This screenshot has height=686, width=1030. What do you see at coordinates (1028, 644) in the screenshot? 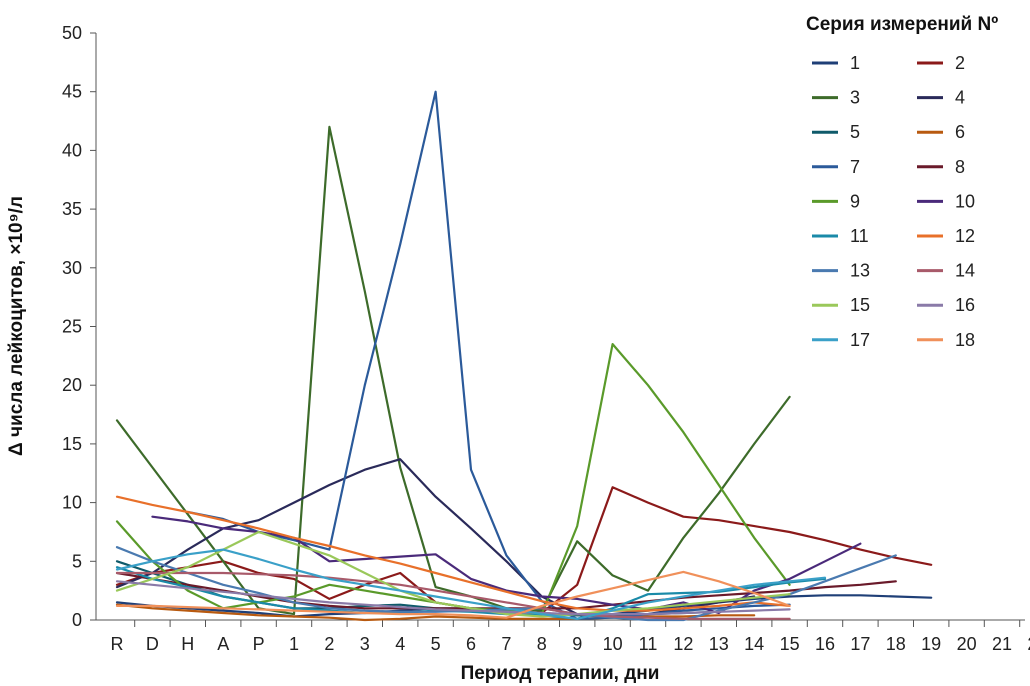
I see `x-tick-label: 22` at bounding box center [1028, 644].